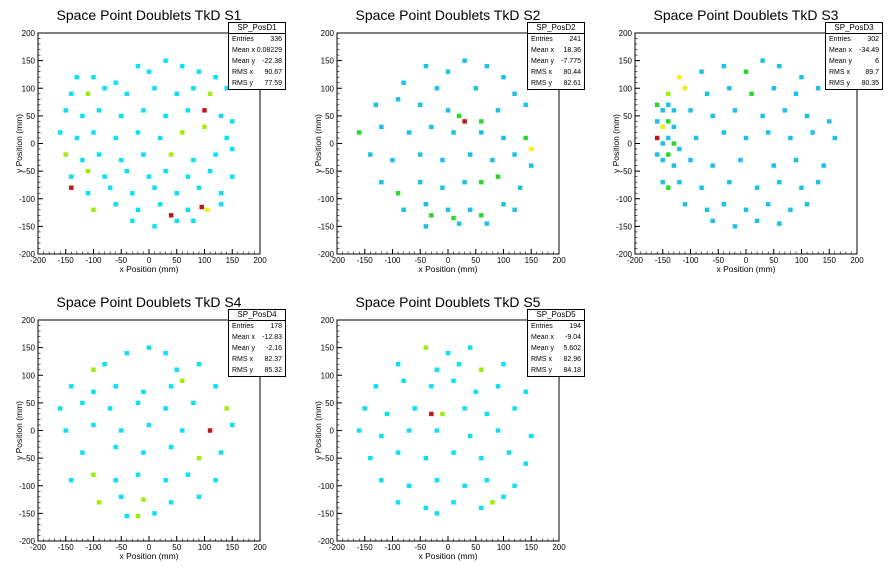 This screenshot has height=572, width=896. I want to click on y-tick-label: -50, so click(29, 458).